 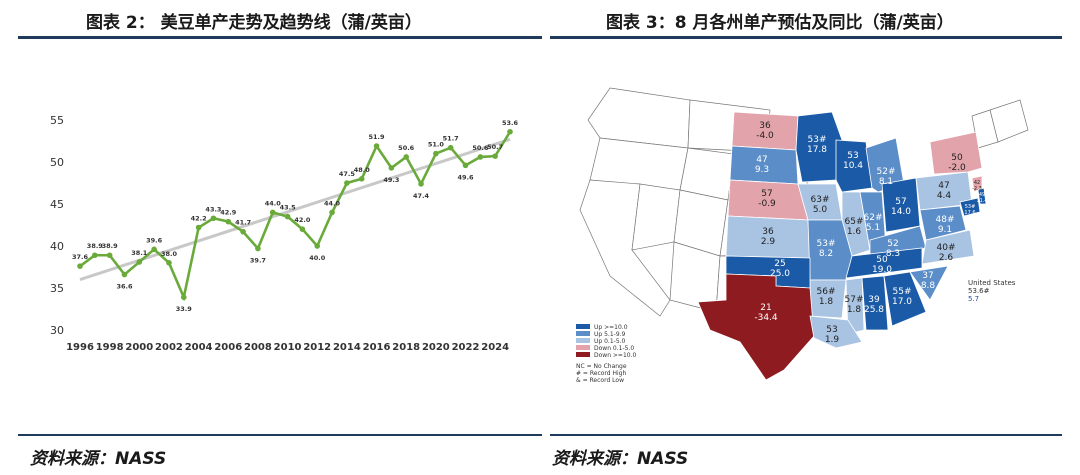 What do you see at coordinates (992, 283) in the screenshot?
I see `national-label: United States` at bounding box center [992, 283].